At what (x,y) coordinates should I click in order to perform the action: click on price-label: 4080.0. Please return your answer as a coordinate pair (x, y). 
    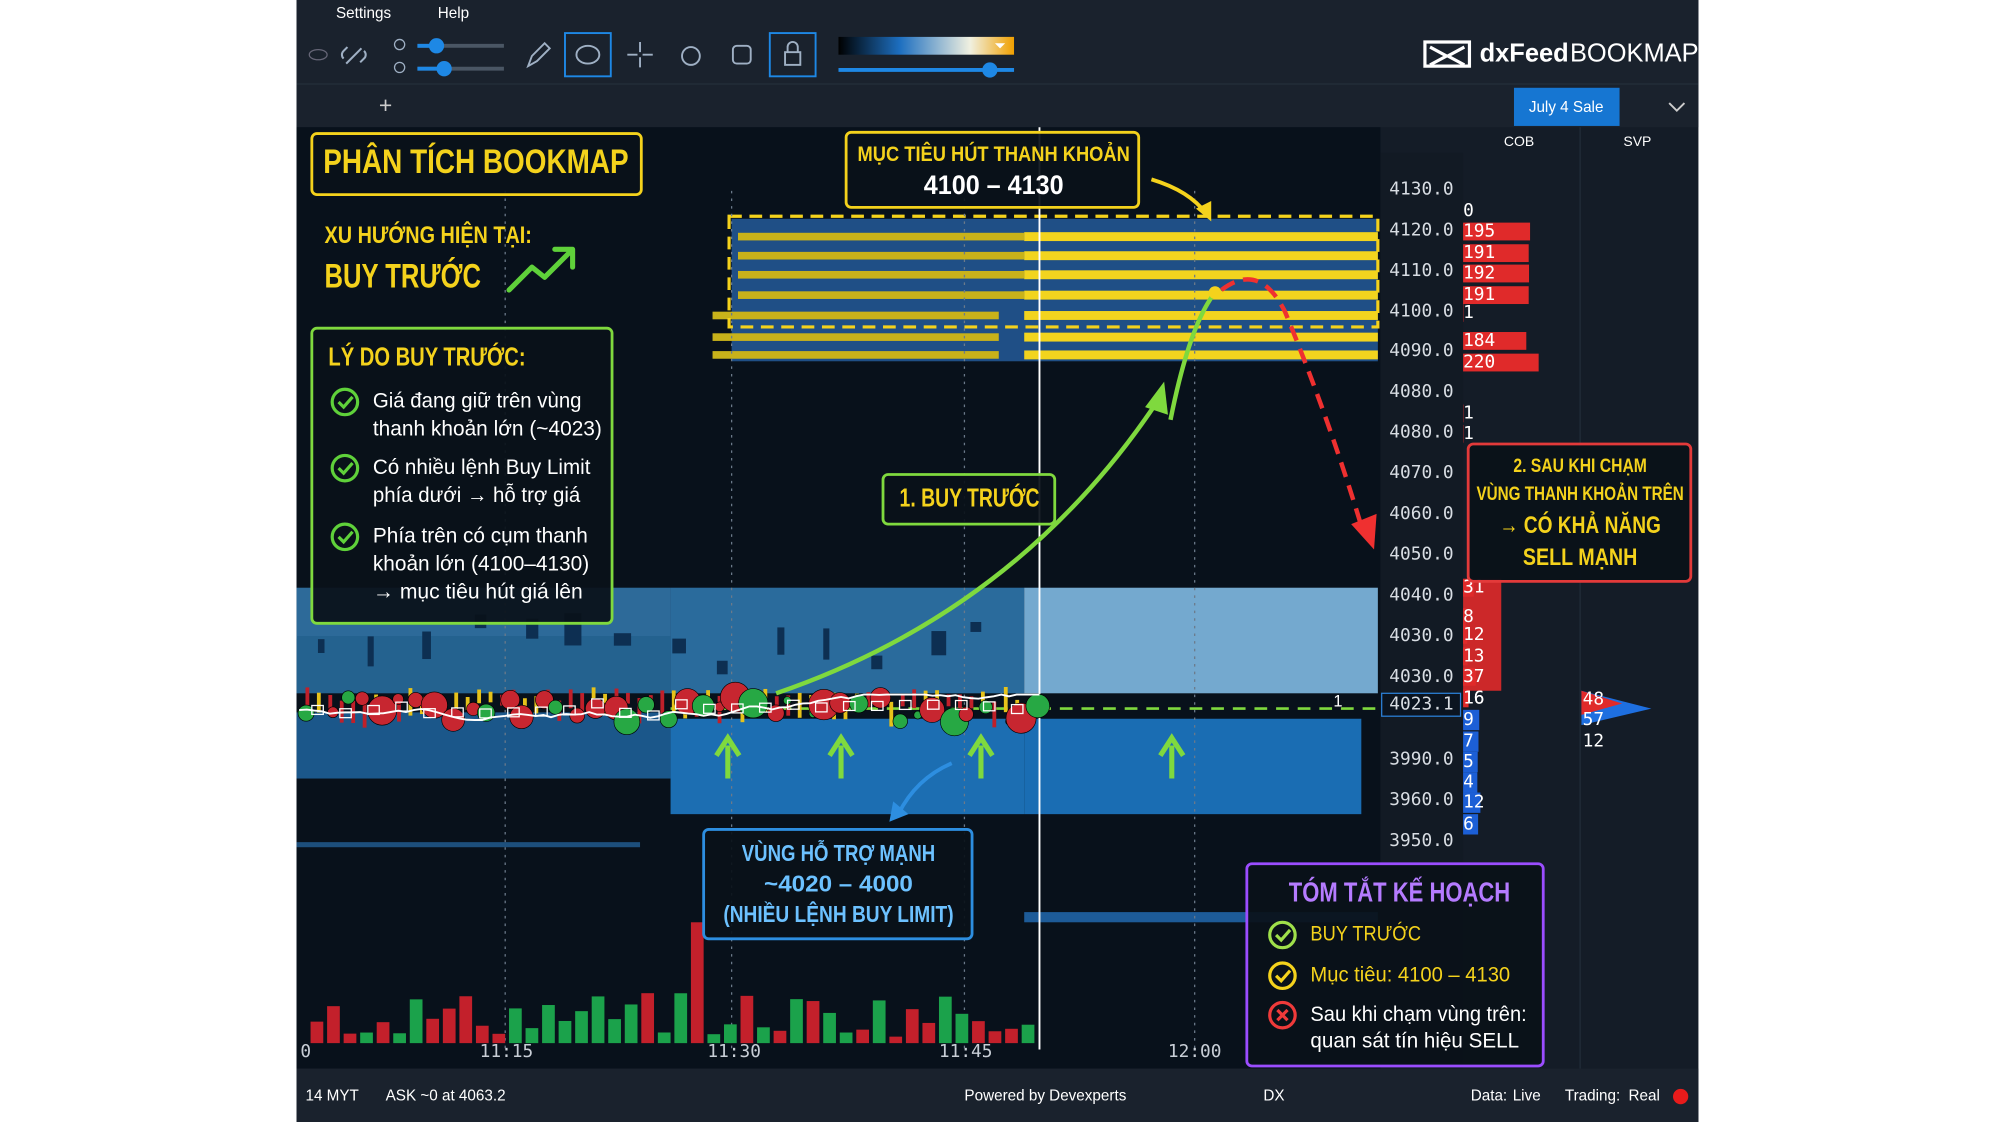
    Looking at the image, I should click on (1421, 391).